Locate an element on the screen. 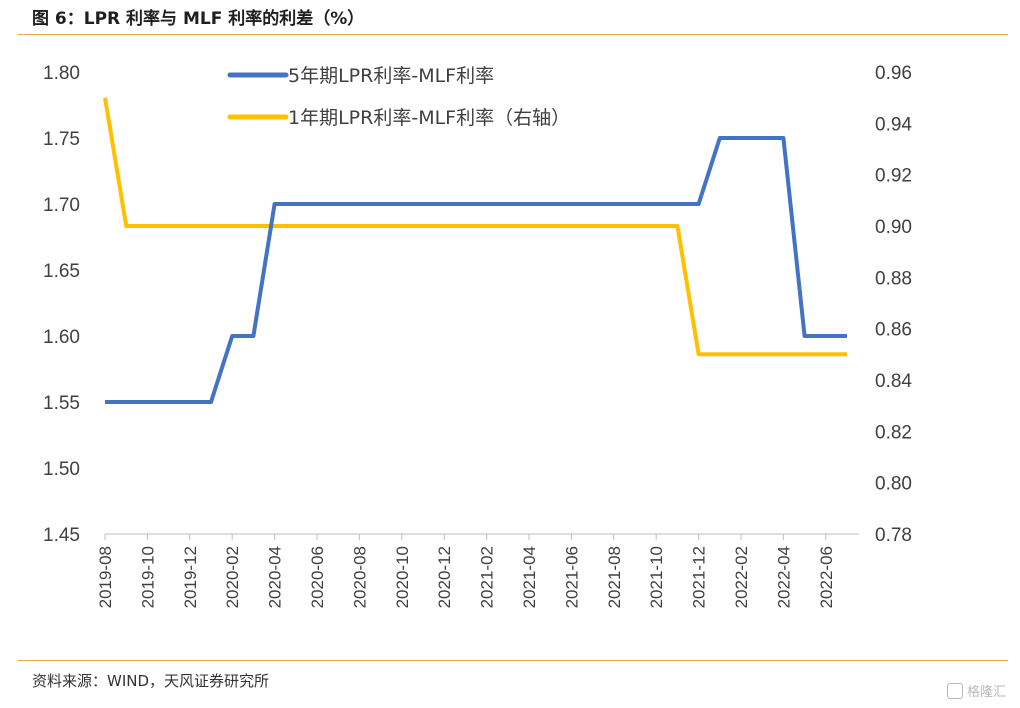 The width and height of the screenshot is (1020, 708). y-left-tick-label: 1.60 is located at coordinates (61, 337).